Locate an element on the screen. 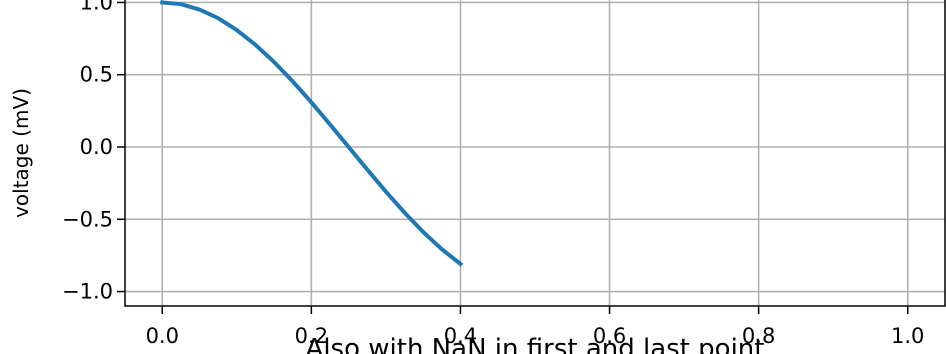 This screenshot has width=946, height=354. x-tick-label: 0.4 is located at coordinates (460, 336).